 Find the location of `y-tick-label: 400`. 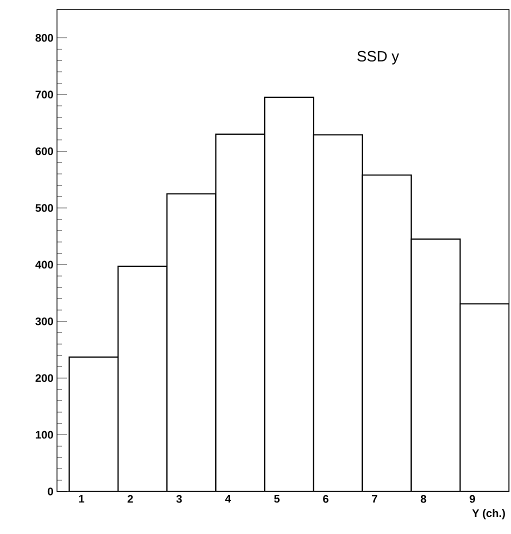

y-tick-label: 400 is located at coordinates (44, 264).